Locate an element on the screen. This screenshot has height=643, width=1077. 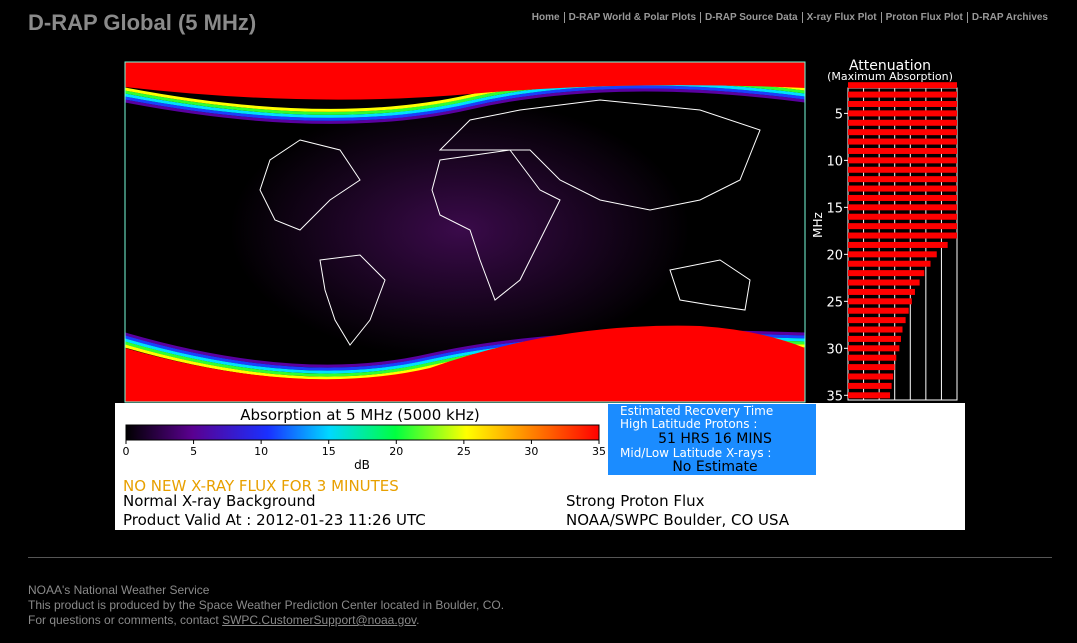
colorbar-tick-label: 20 is located at coordinates (396, 451).